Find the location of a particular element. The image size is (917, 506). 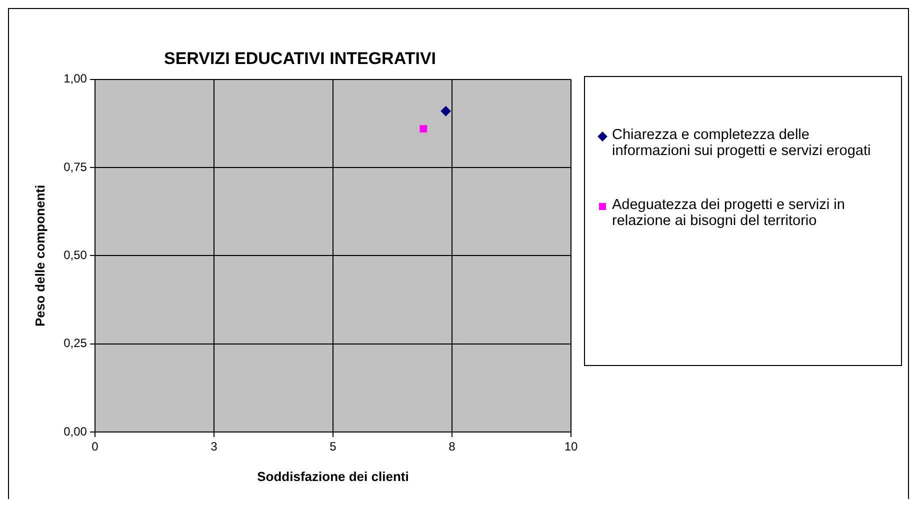

x-tick-label: 8 is located at coordinates (452, 447).